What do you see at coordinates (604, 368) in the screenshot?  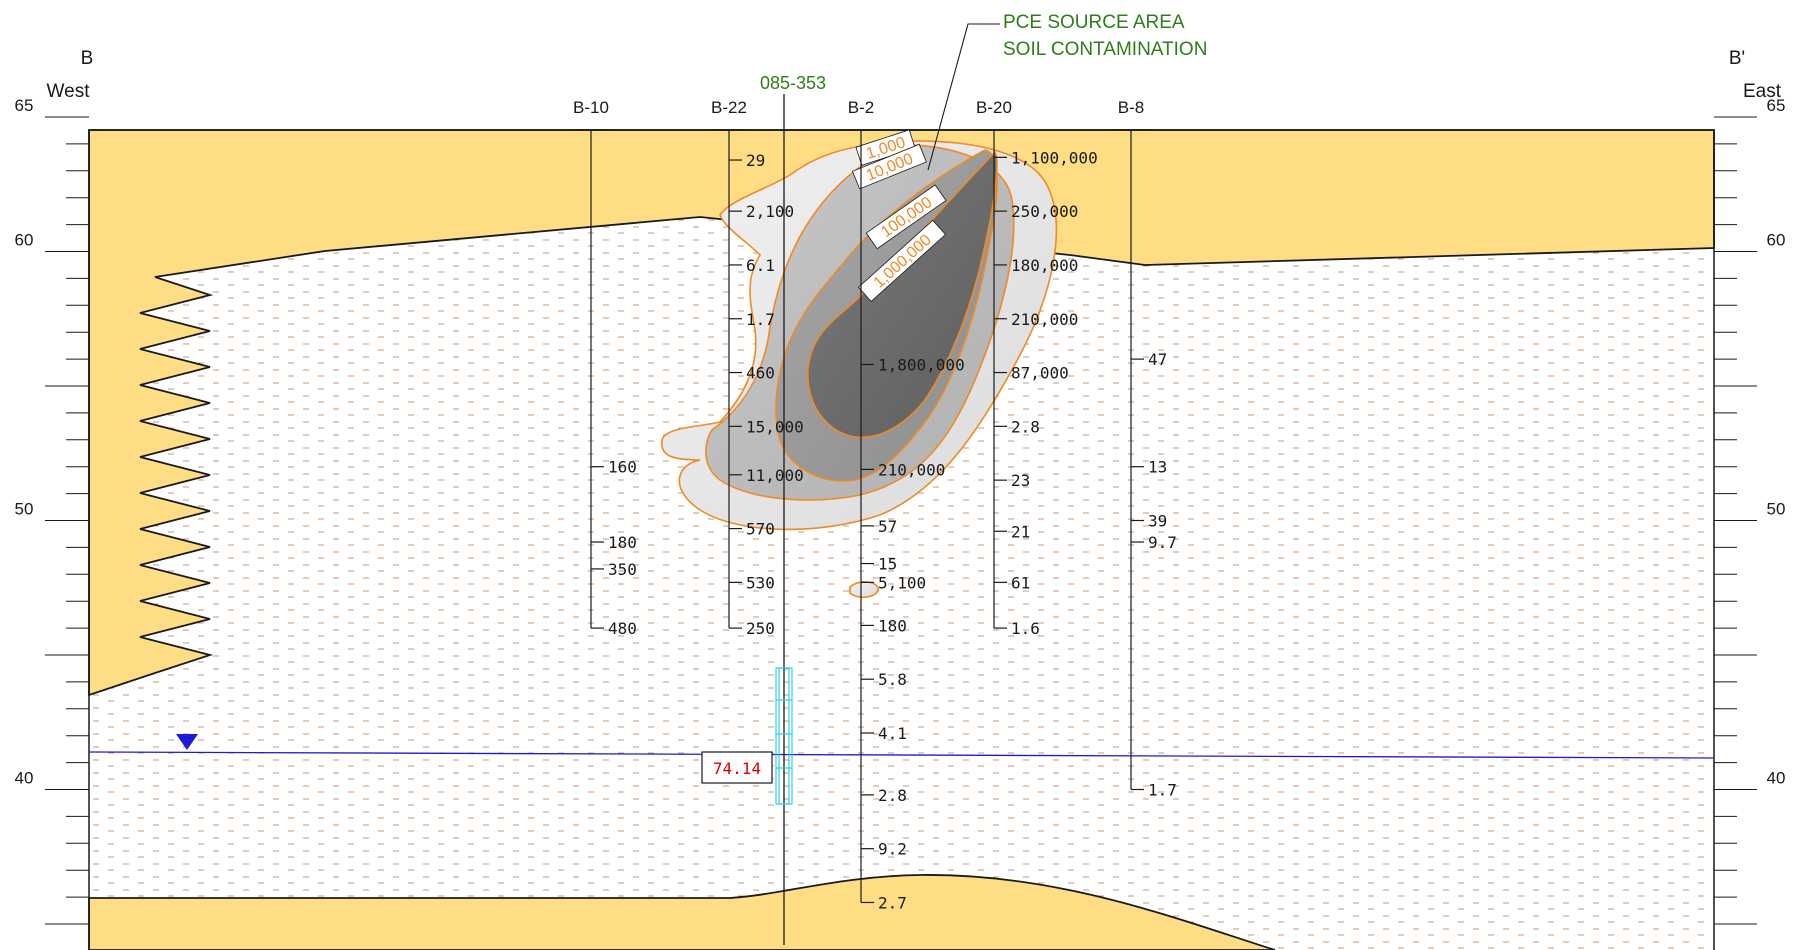 I see `boring-b-10: B-10 160 180 350 480` at bounding box center [604, 368].